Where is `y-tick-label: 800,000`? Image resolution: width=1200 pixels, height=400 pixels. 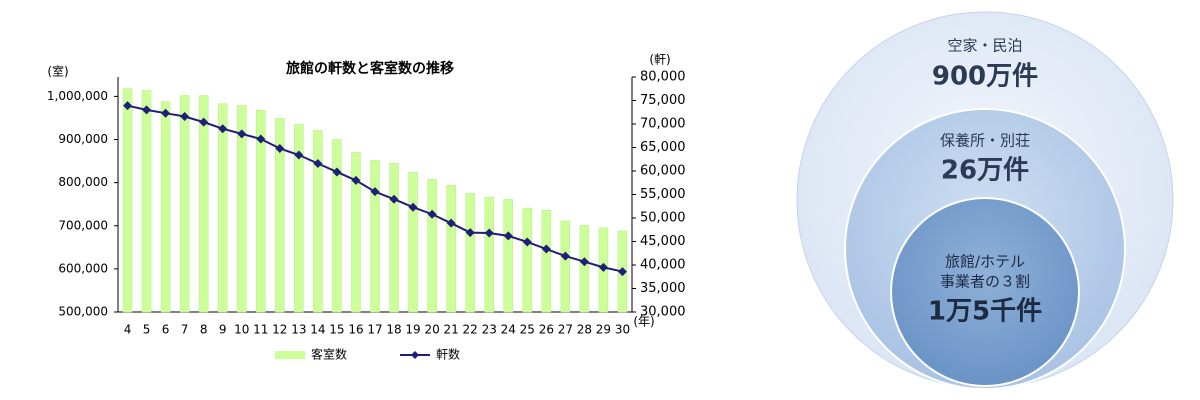
y-tick-label: 800,000 is located at coordinates (83, 182).